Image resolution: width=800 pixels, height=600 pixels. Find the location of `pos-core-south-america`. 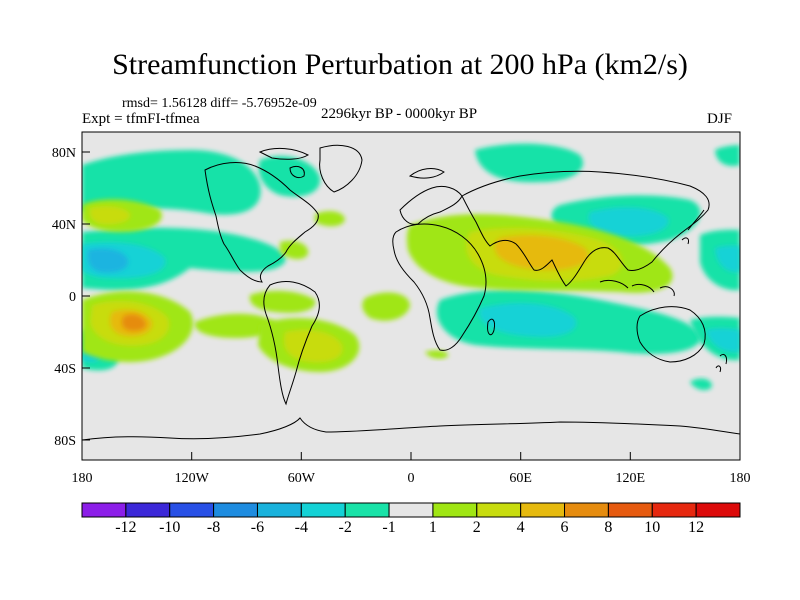

pos-core-south-america is located at coordinates (313, 346).